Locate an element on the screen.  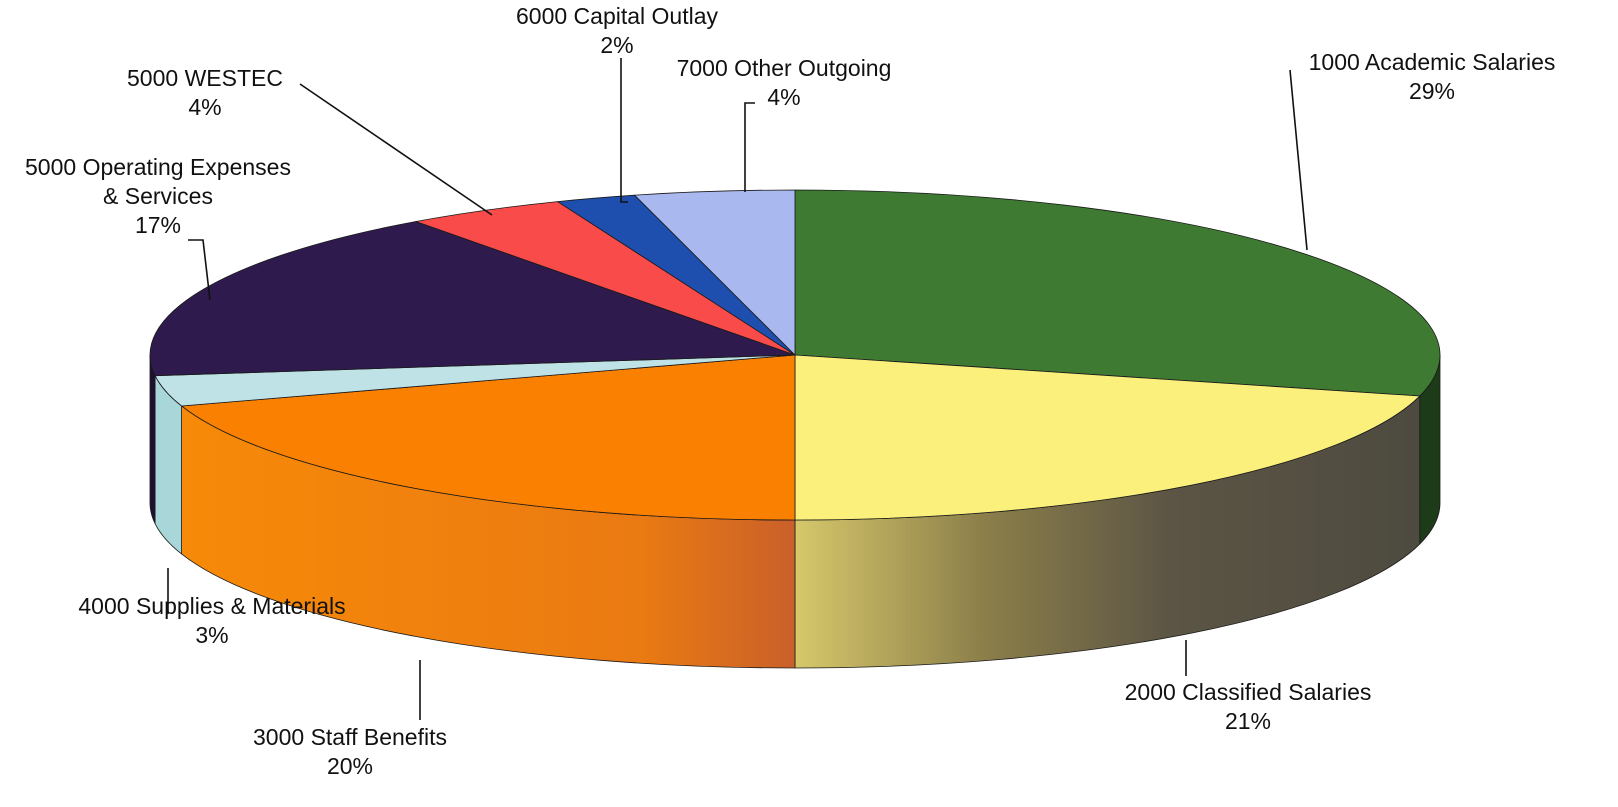
pie-category-label-7000-other-outgoing: 7000 Other Outgoing is located at coordinates (784, 68).